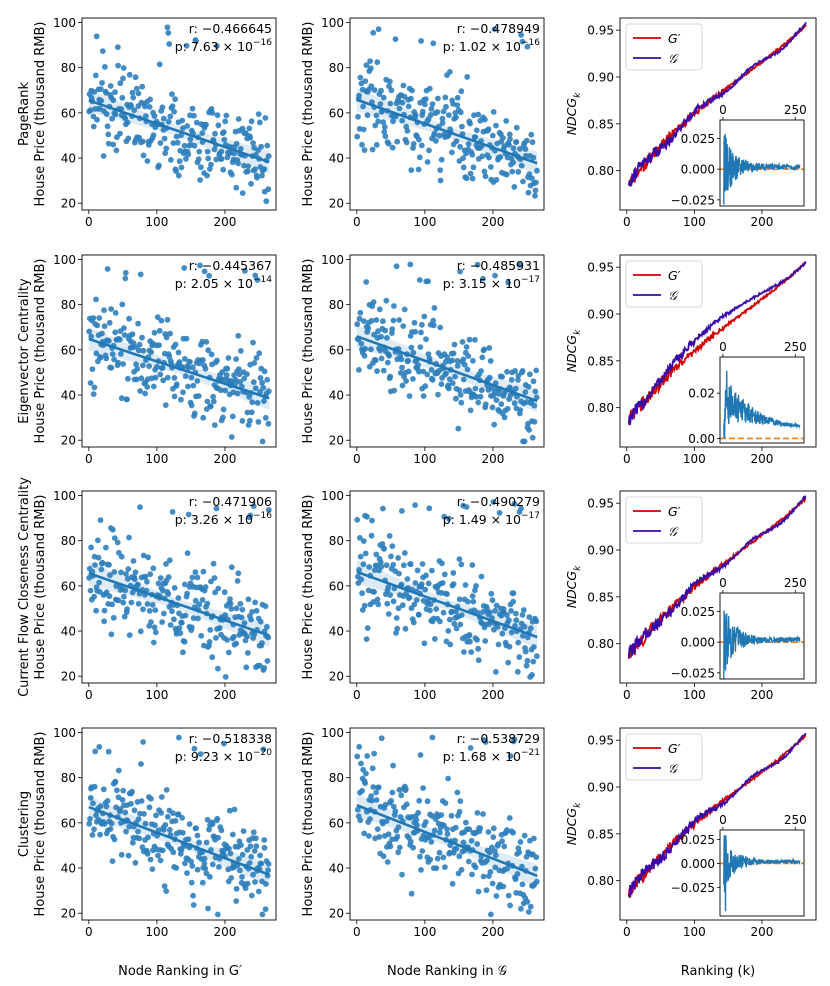 This screenshot has height=986, width=830. Describe the element at coordinates (24, 114) in the screenshot. I see `row-label-pagerank: PageRank` at that location.